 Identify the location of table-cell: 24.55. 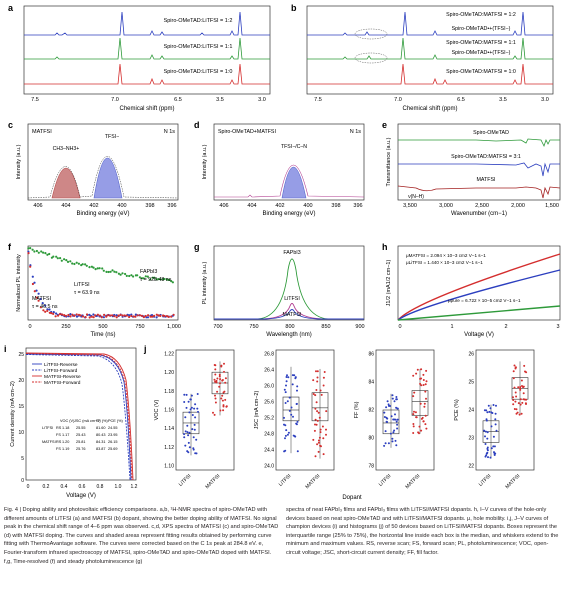
(113, 428).